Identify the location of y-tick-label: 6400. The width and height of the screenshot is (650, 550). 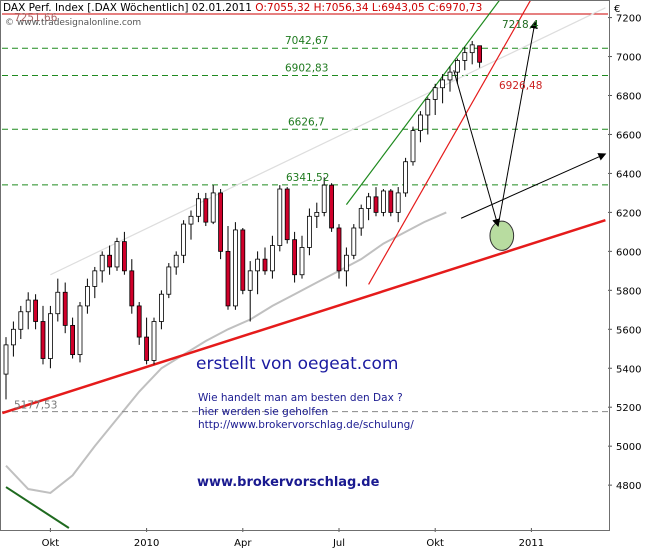
(628, 174).